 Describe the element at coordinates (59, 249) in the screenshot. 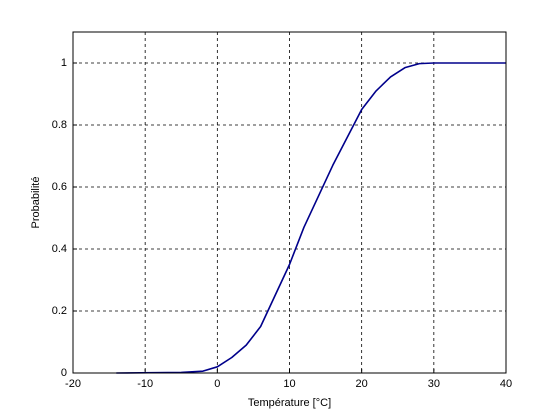

I see `y-tick-label: 0.4` at that location.